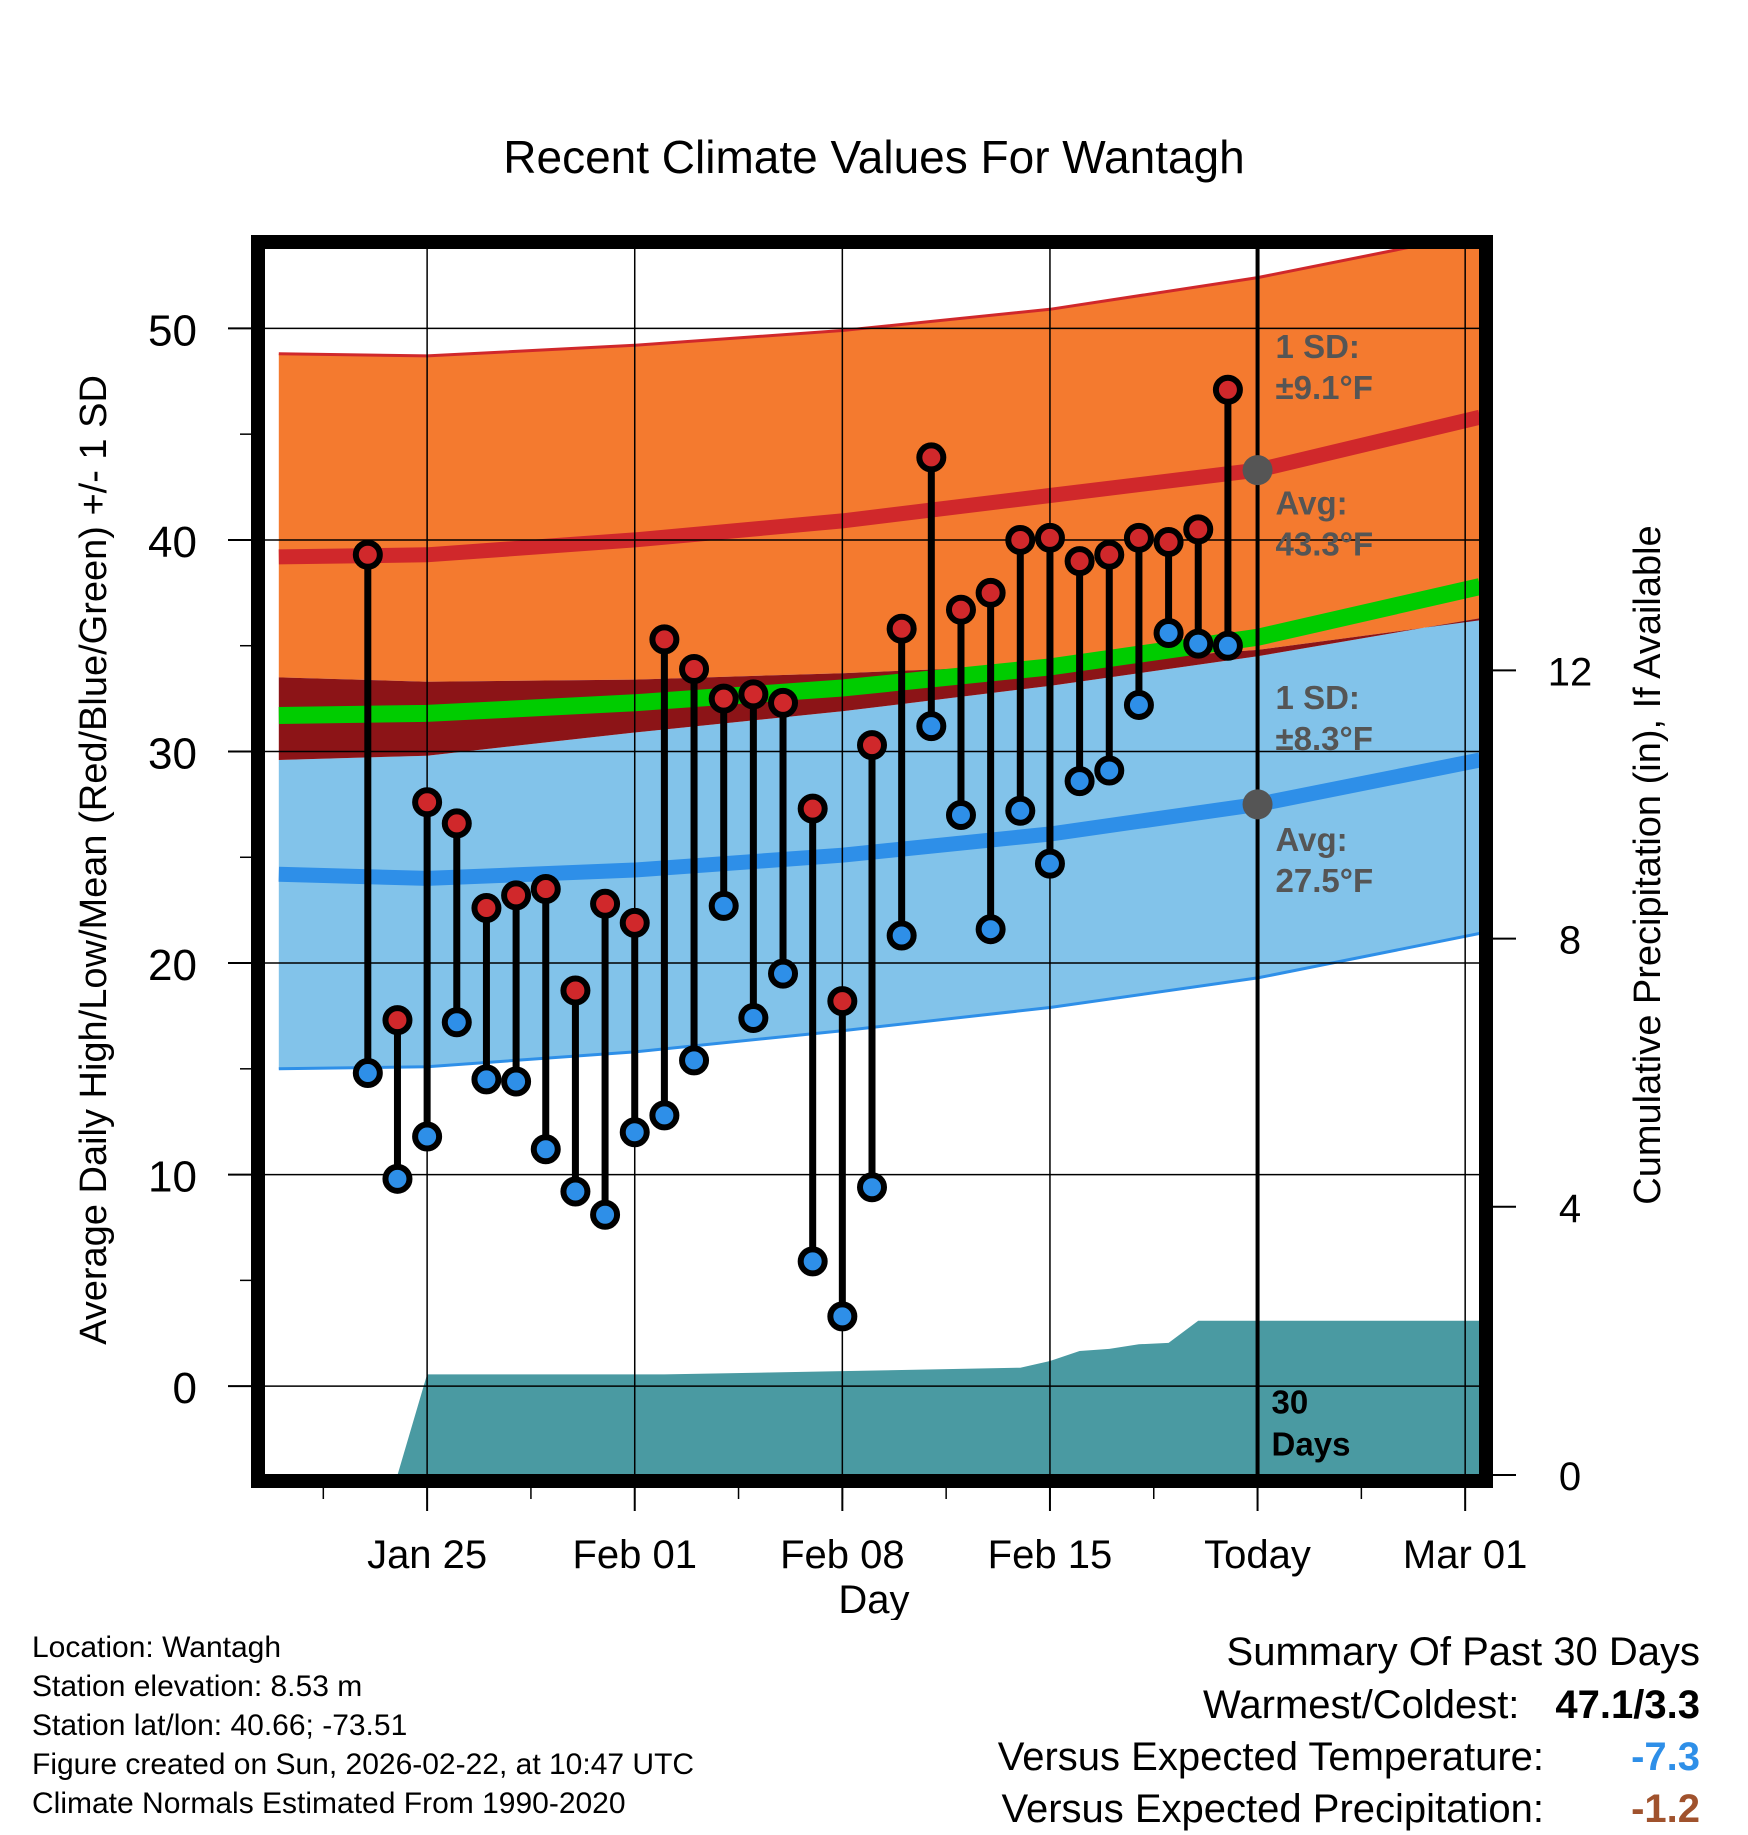 This screenshot has width=1748, height=1835. I want to click on today-low-avg-marker, so click(1257, 804).